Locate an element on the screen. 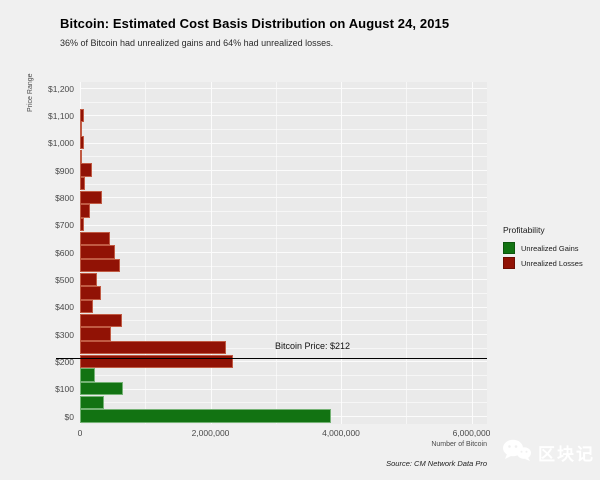  x-tick-label: 6,000,000 is located at coordinates (471, 433).